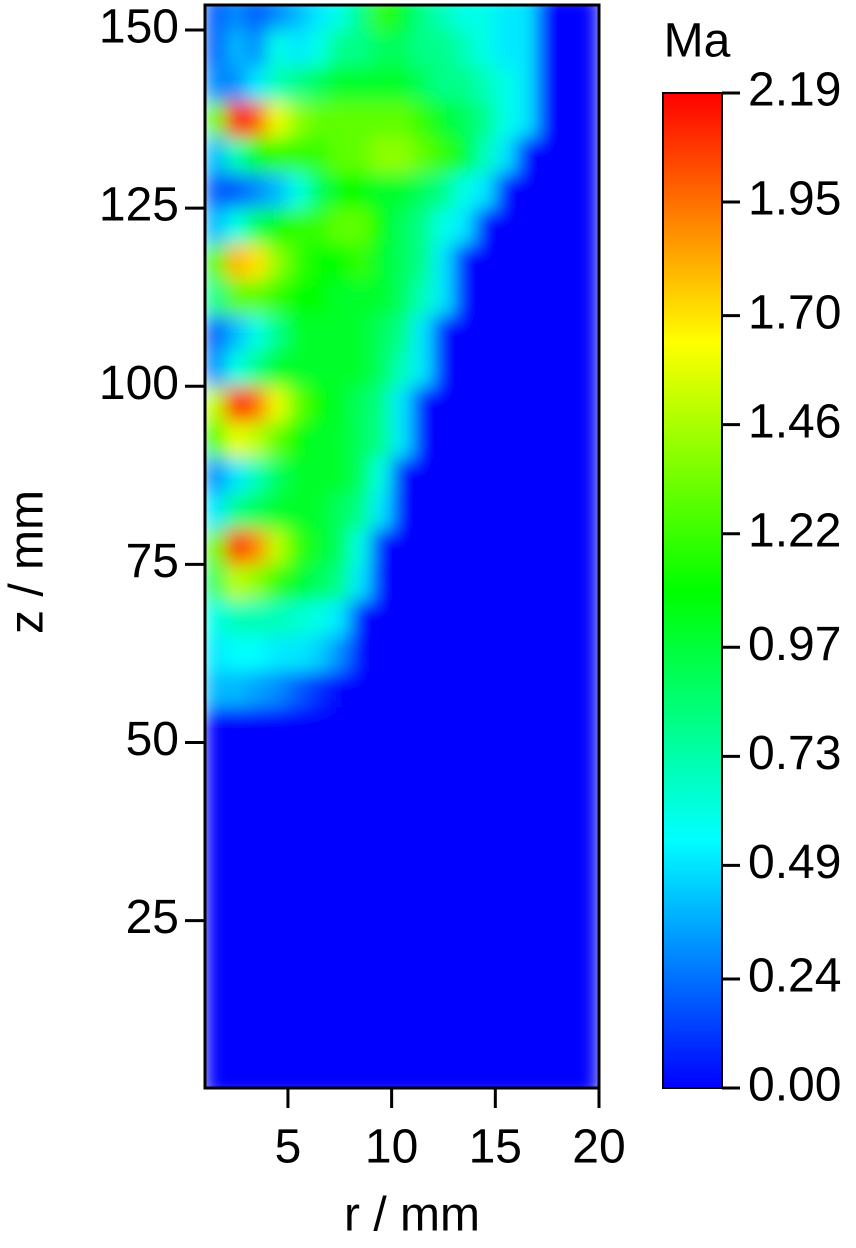  Describe the element at coordinates (288, 1147) in the screenshot. I see `x-tick-label: 5` at that location.